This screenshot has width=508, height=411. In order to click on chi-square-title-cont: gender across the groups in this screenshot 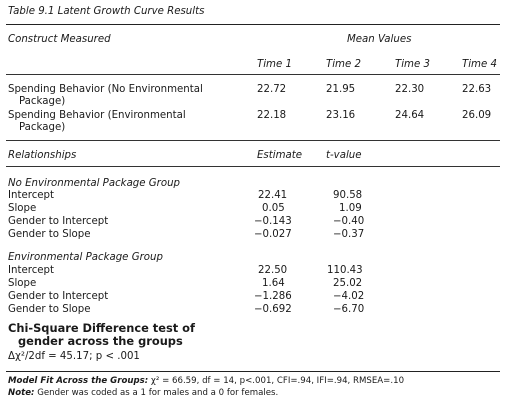, I will do `click(100, 341)`.